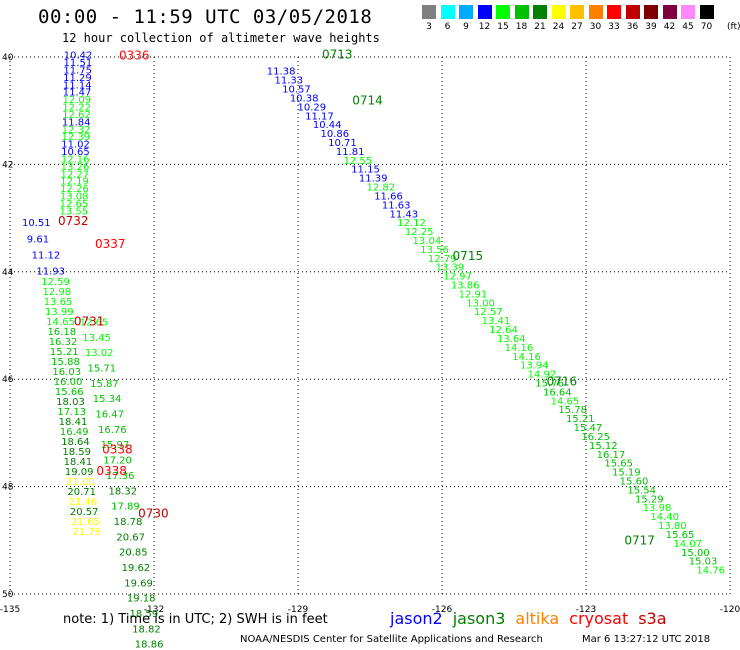  Describe the element at coordinates (657, 508) in the screenshot. I see `wave-height-value: 13.98` at that location.